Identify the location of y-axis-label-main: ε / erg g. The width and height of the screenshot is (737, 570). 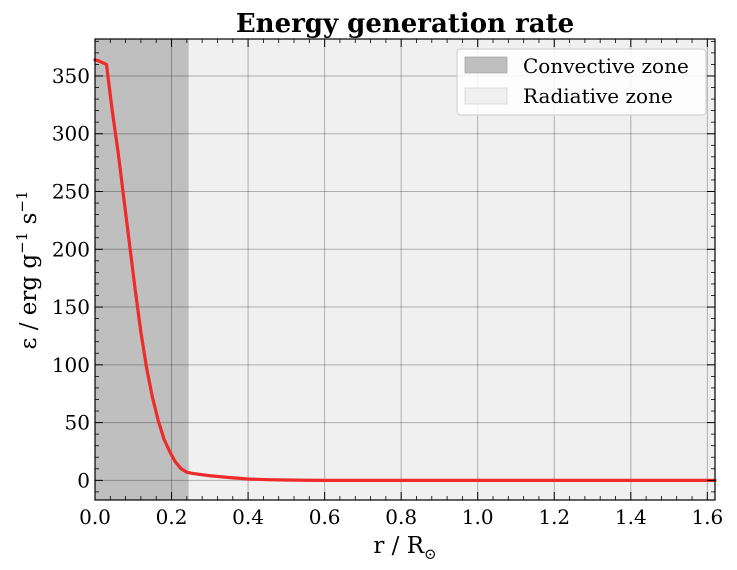
(29, 302).